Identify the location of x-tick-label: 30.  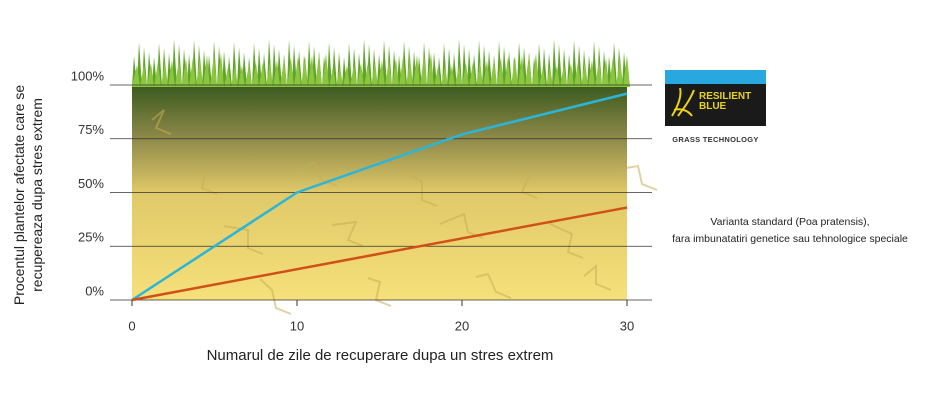
(627, 325).